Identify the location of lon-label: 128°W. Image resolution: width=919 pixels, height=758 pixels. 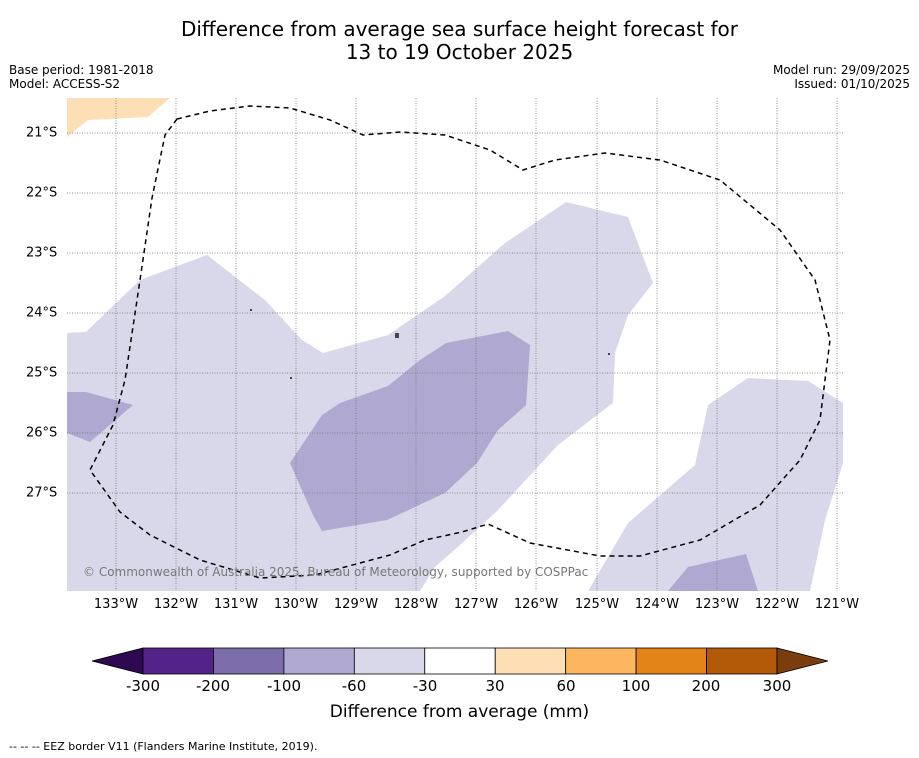
(416, 604).